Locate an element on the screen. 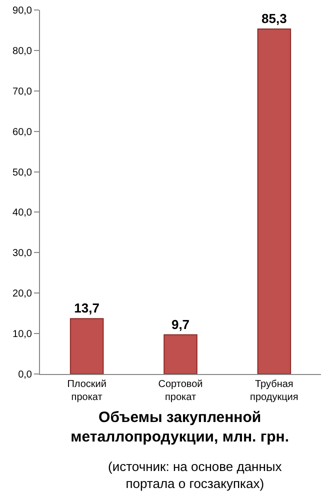  y-tick-label: 80,0 is located at coordinates (22, 51).